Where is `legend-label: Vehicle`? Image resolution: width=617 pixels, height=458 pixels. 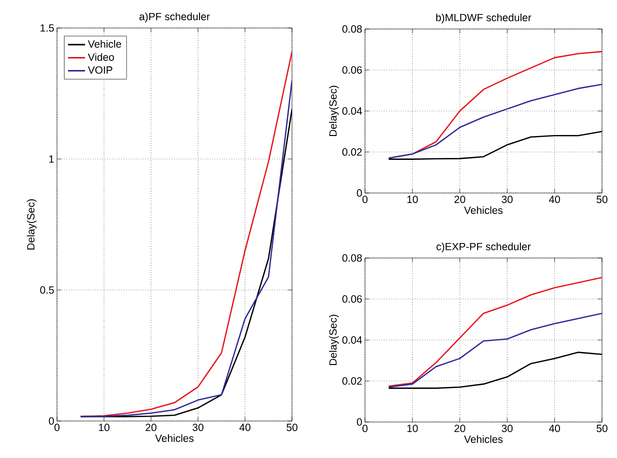
legend-label: Vehicle is located at coordinates (105, 44).